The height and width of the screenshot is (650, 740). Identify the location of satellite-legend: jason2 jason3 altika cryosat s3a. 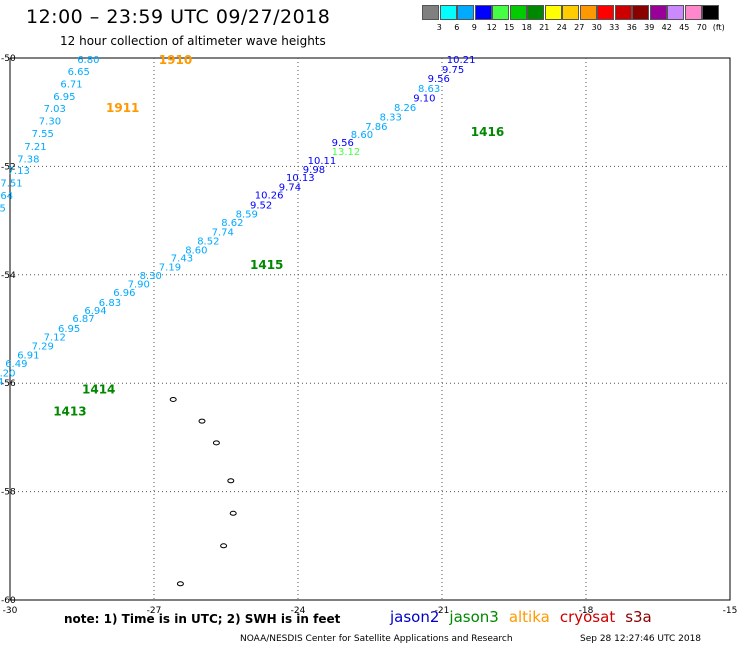
(526, 617).